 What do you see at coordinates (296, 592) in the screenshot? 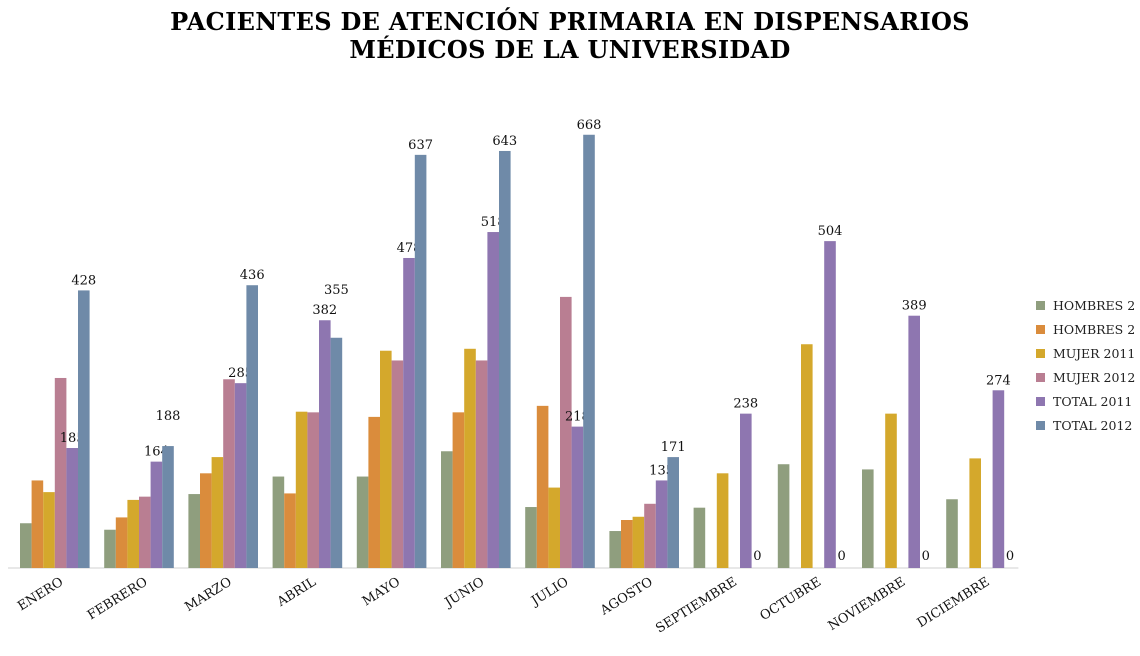
I see `x-tick-label: ABRIL` at bounding box center [296, 592].